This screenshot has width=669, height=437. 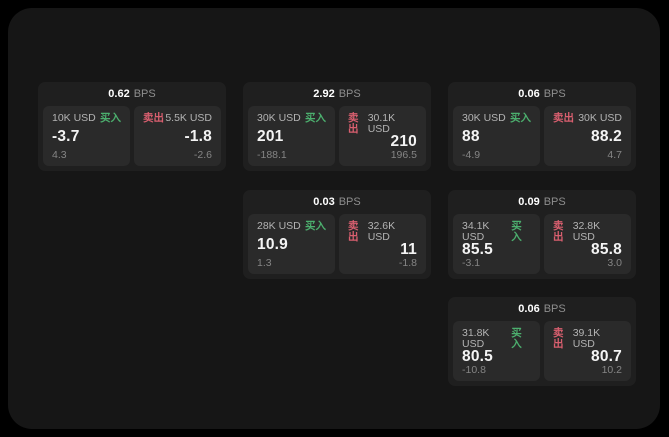 What do you see at coordinates (119, 93) in the screenshot?
I see `spread-value: 0.62` at bounding box center [119, 93].